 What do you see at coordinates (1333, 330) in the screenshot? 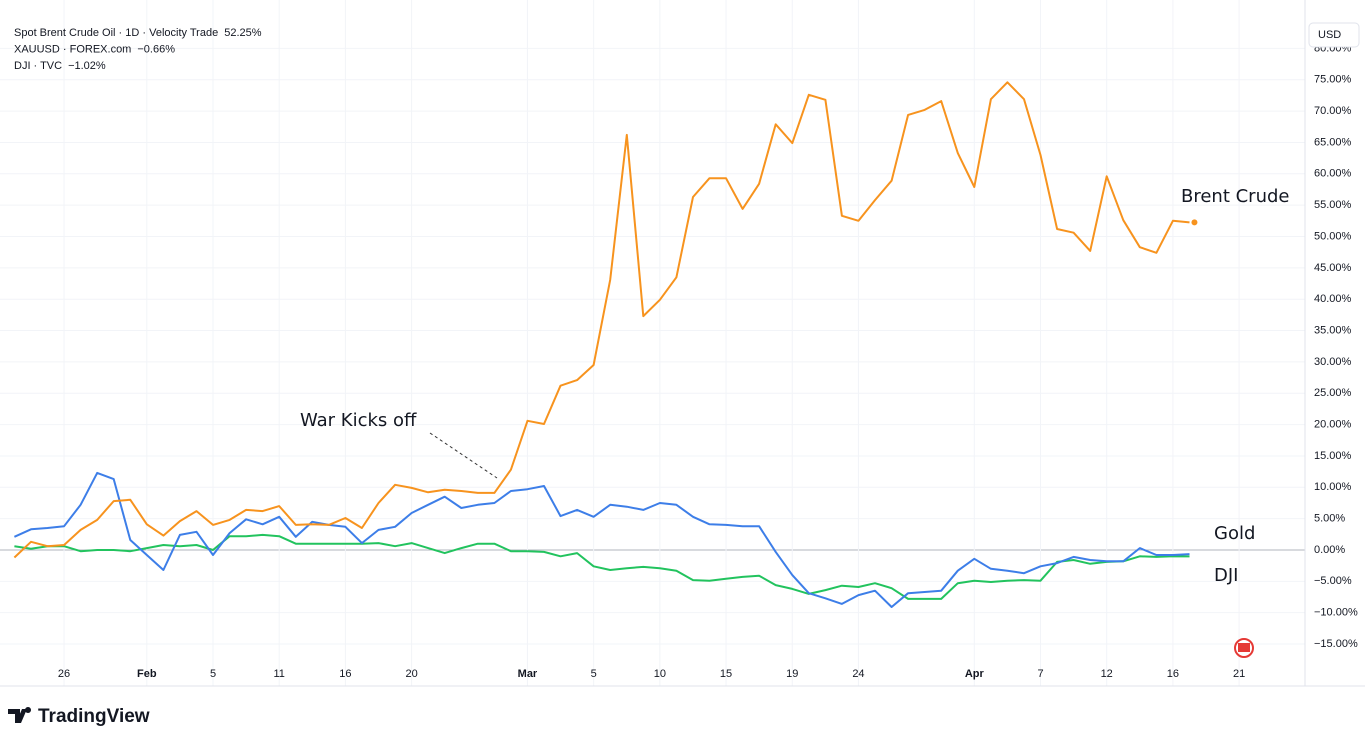
I see `y-tick-label: 35.00%` at bounding box center [1333, 330].